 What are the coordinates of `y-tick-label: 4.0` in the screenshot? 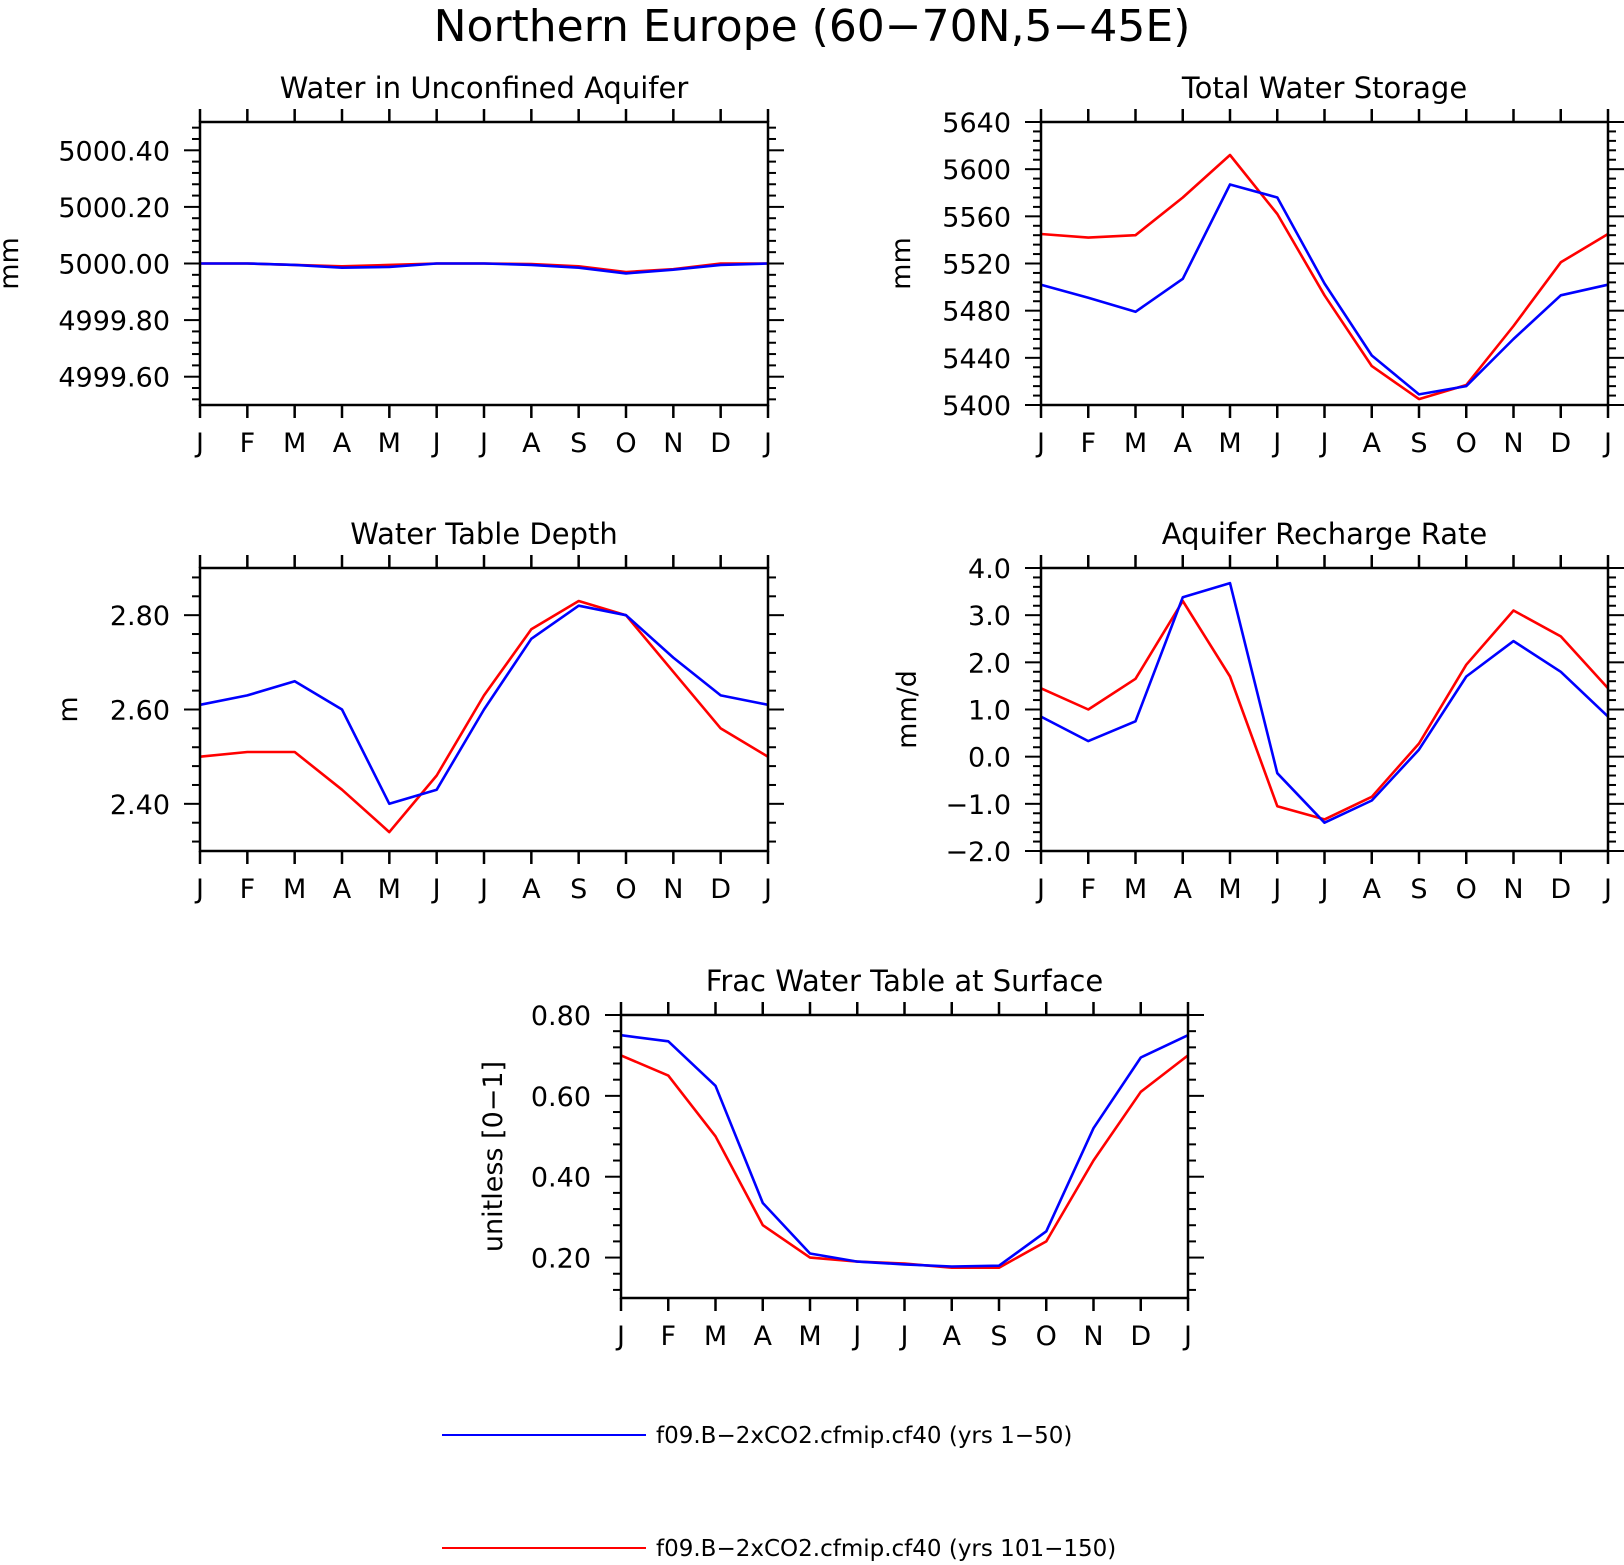 It's located at (989, 569).